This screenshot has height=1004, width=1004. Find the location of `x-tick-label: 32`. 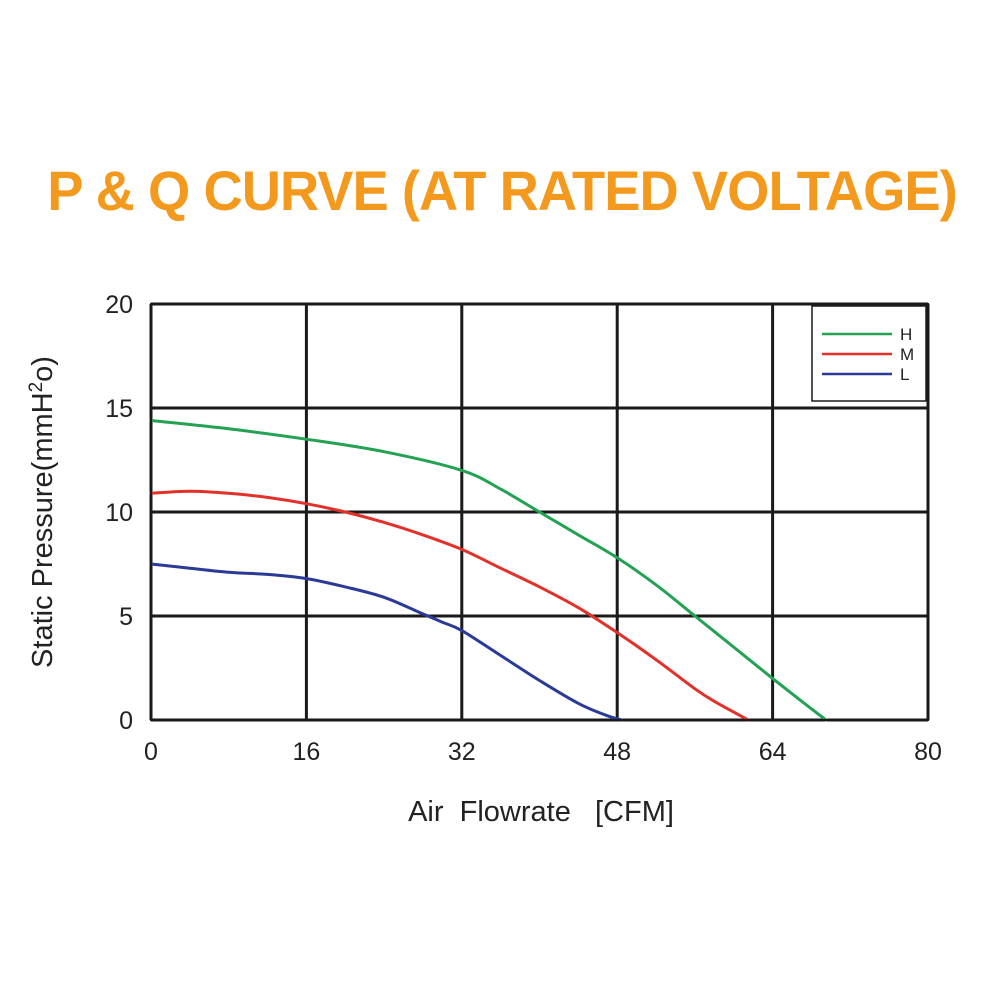

x-tick-label: 32 is located at coordinates (462, 752).